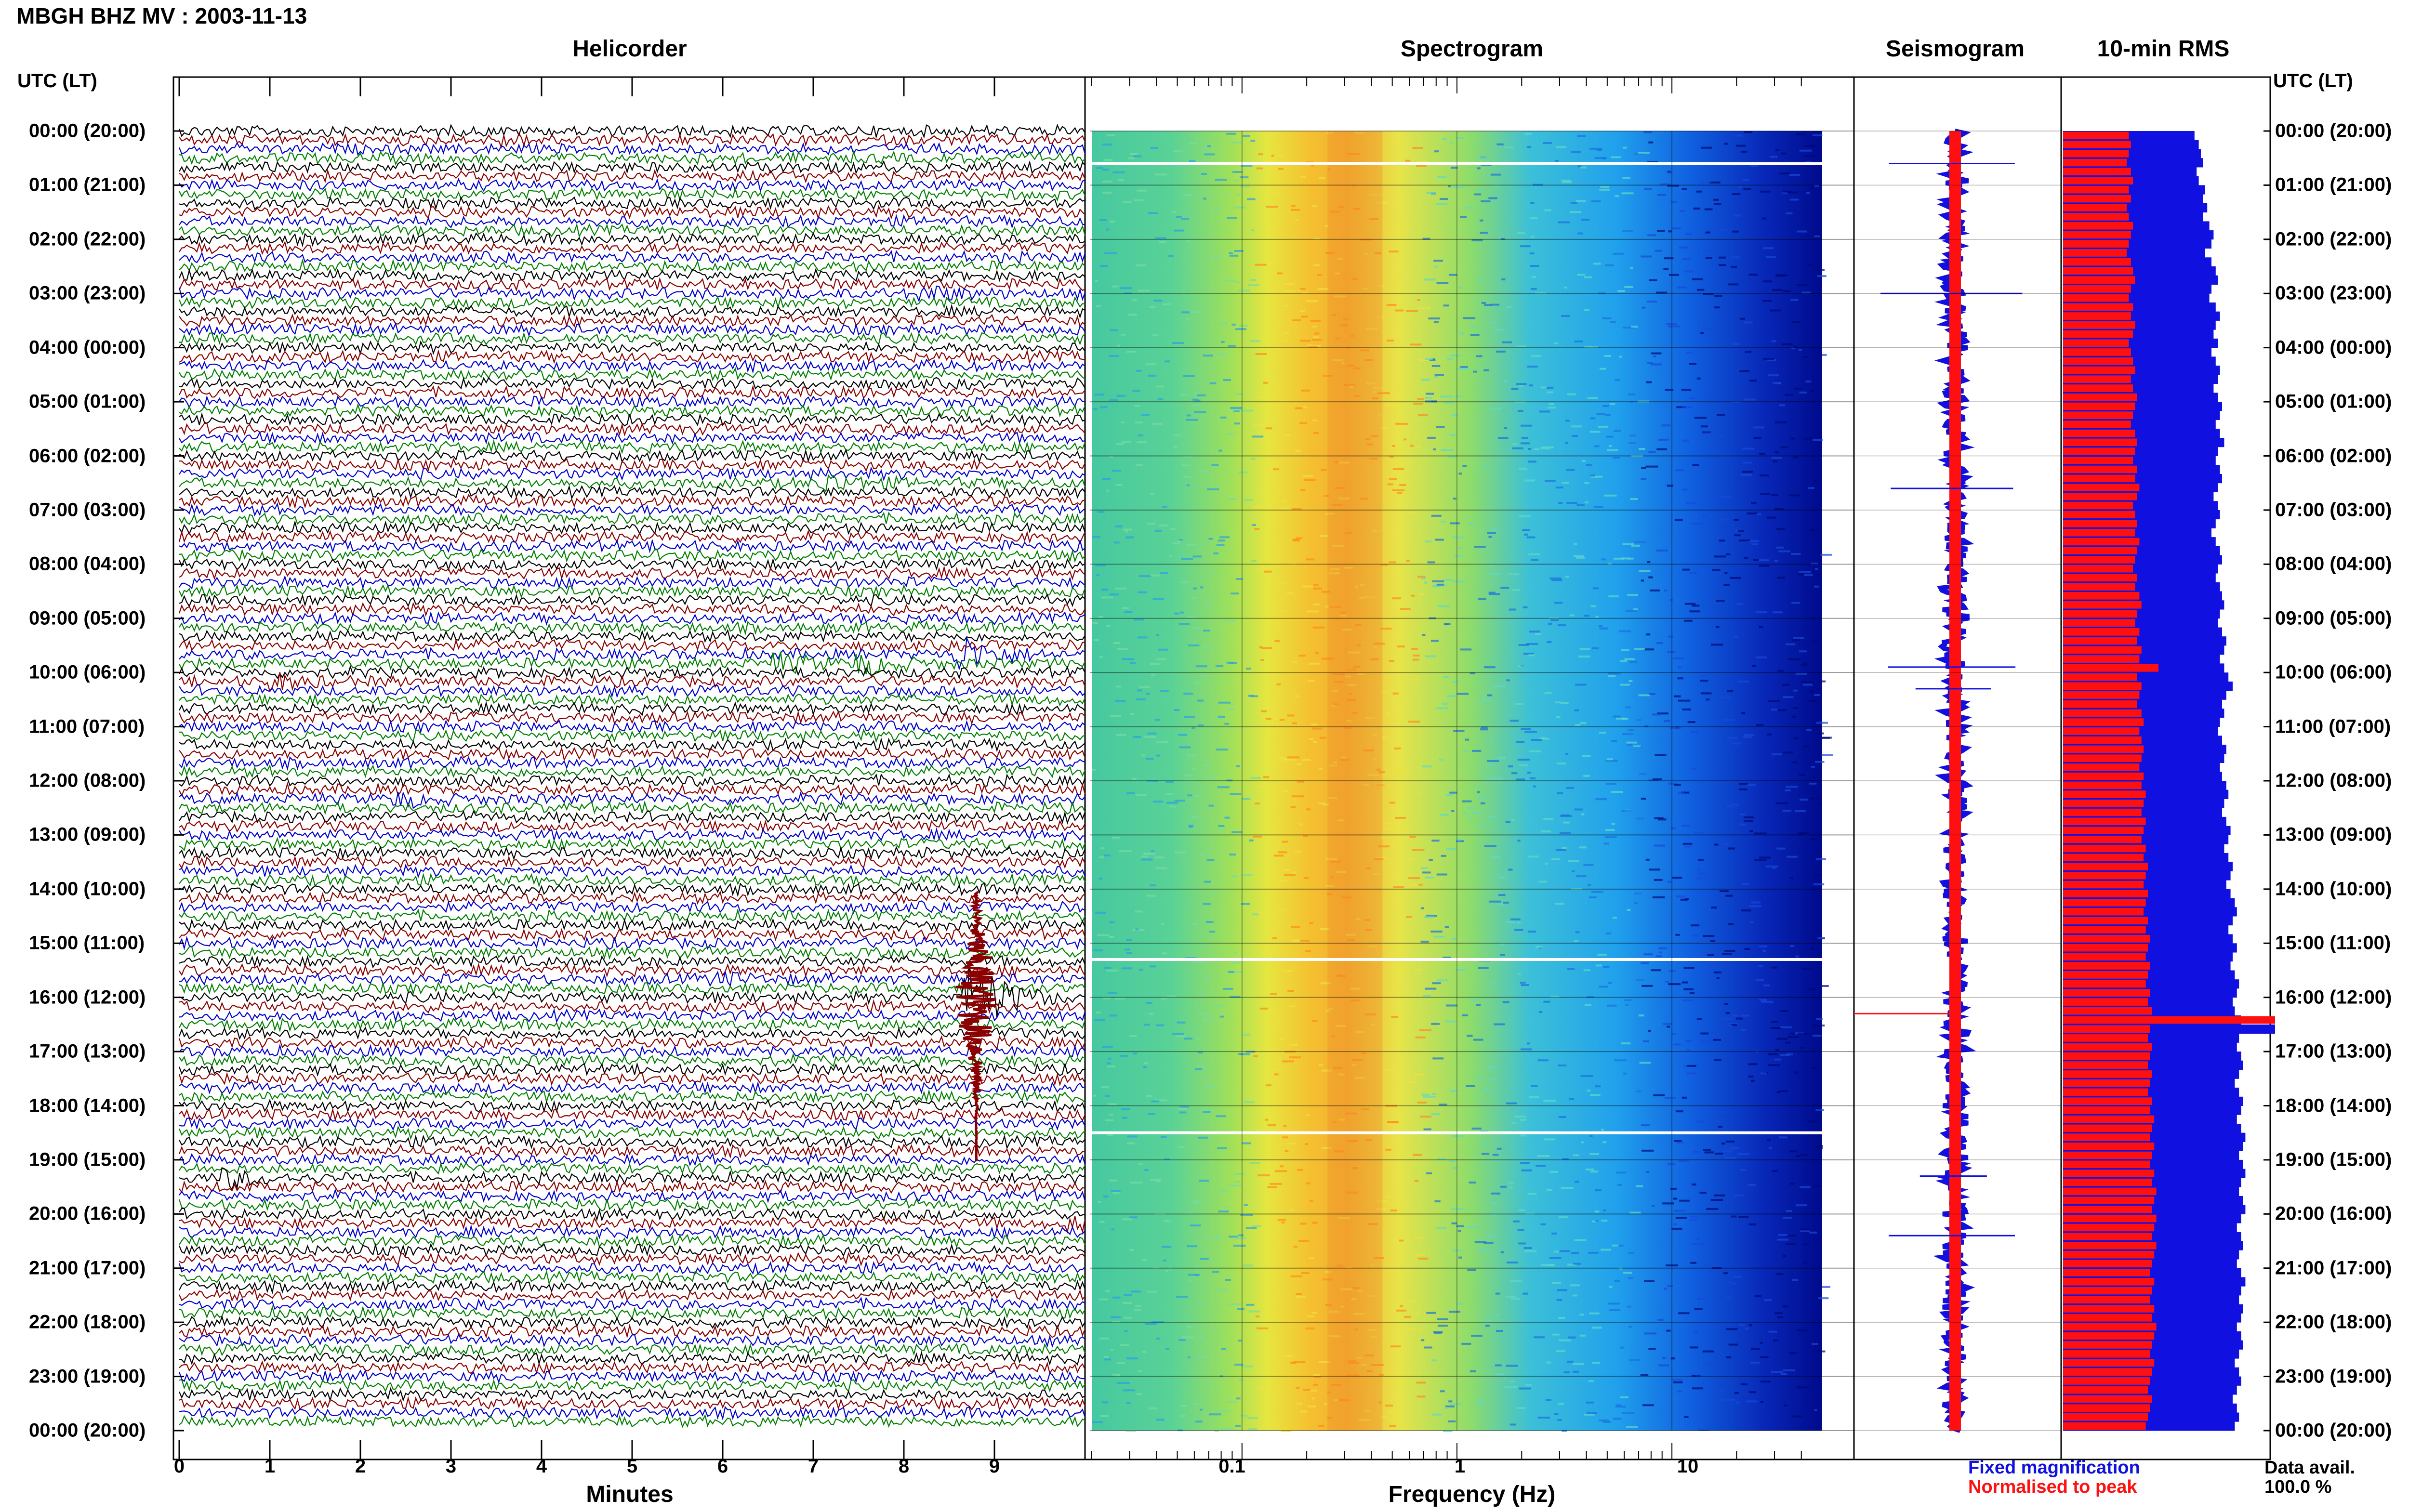  What do you see at coordinates (1688, 1466) in the screenshot?
I see `frequency-tick: 10` at bounding box center [1688, 1466].